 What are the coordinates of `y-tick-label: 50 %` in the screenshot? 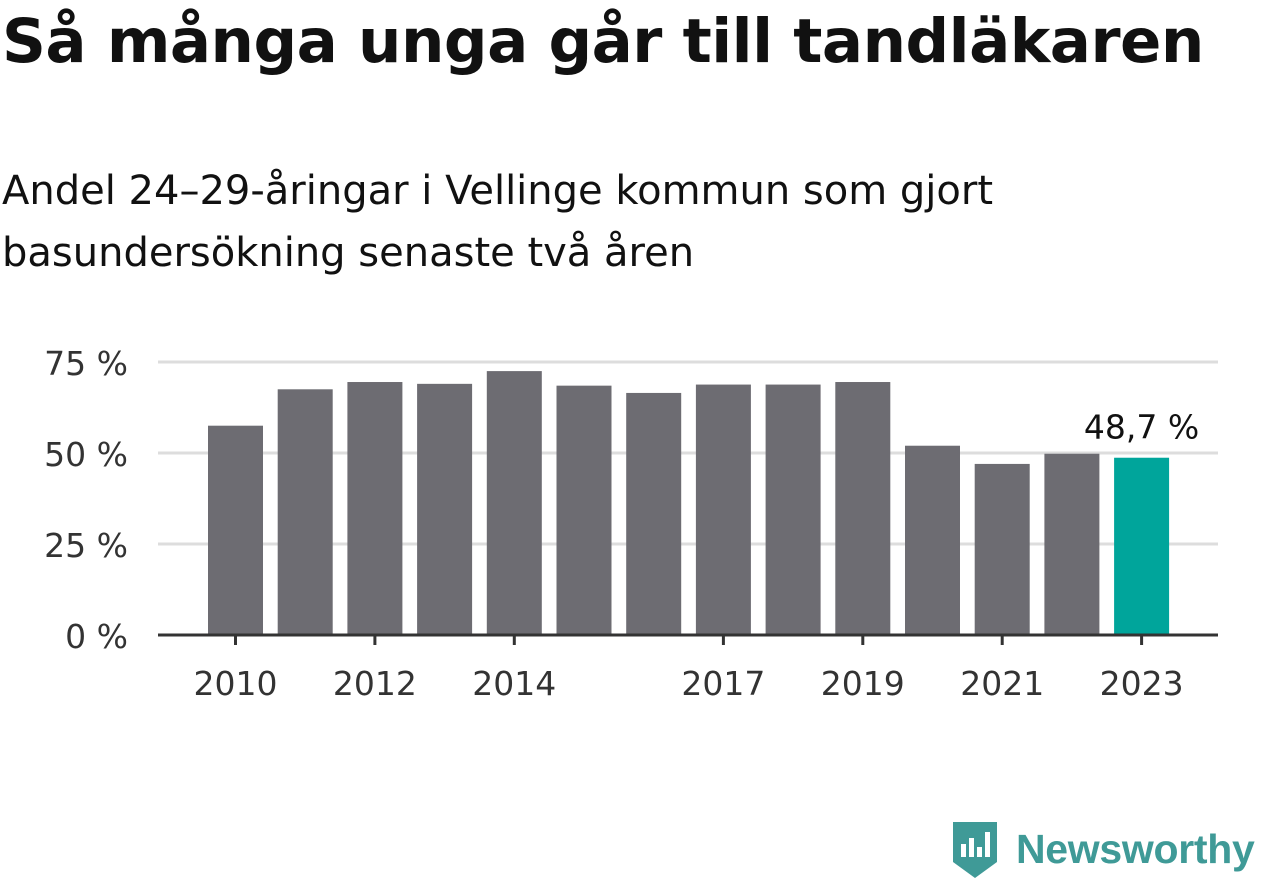 It's located at (86, 454).